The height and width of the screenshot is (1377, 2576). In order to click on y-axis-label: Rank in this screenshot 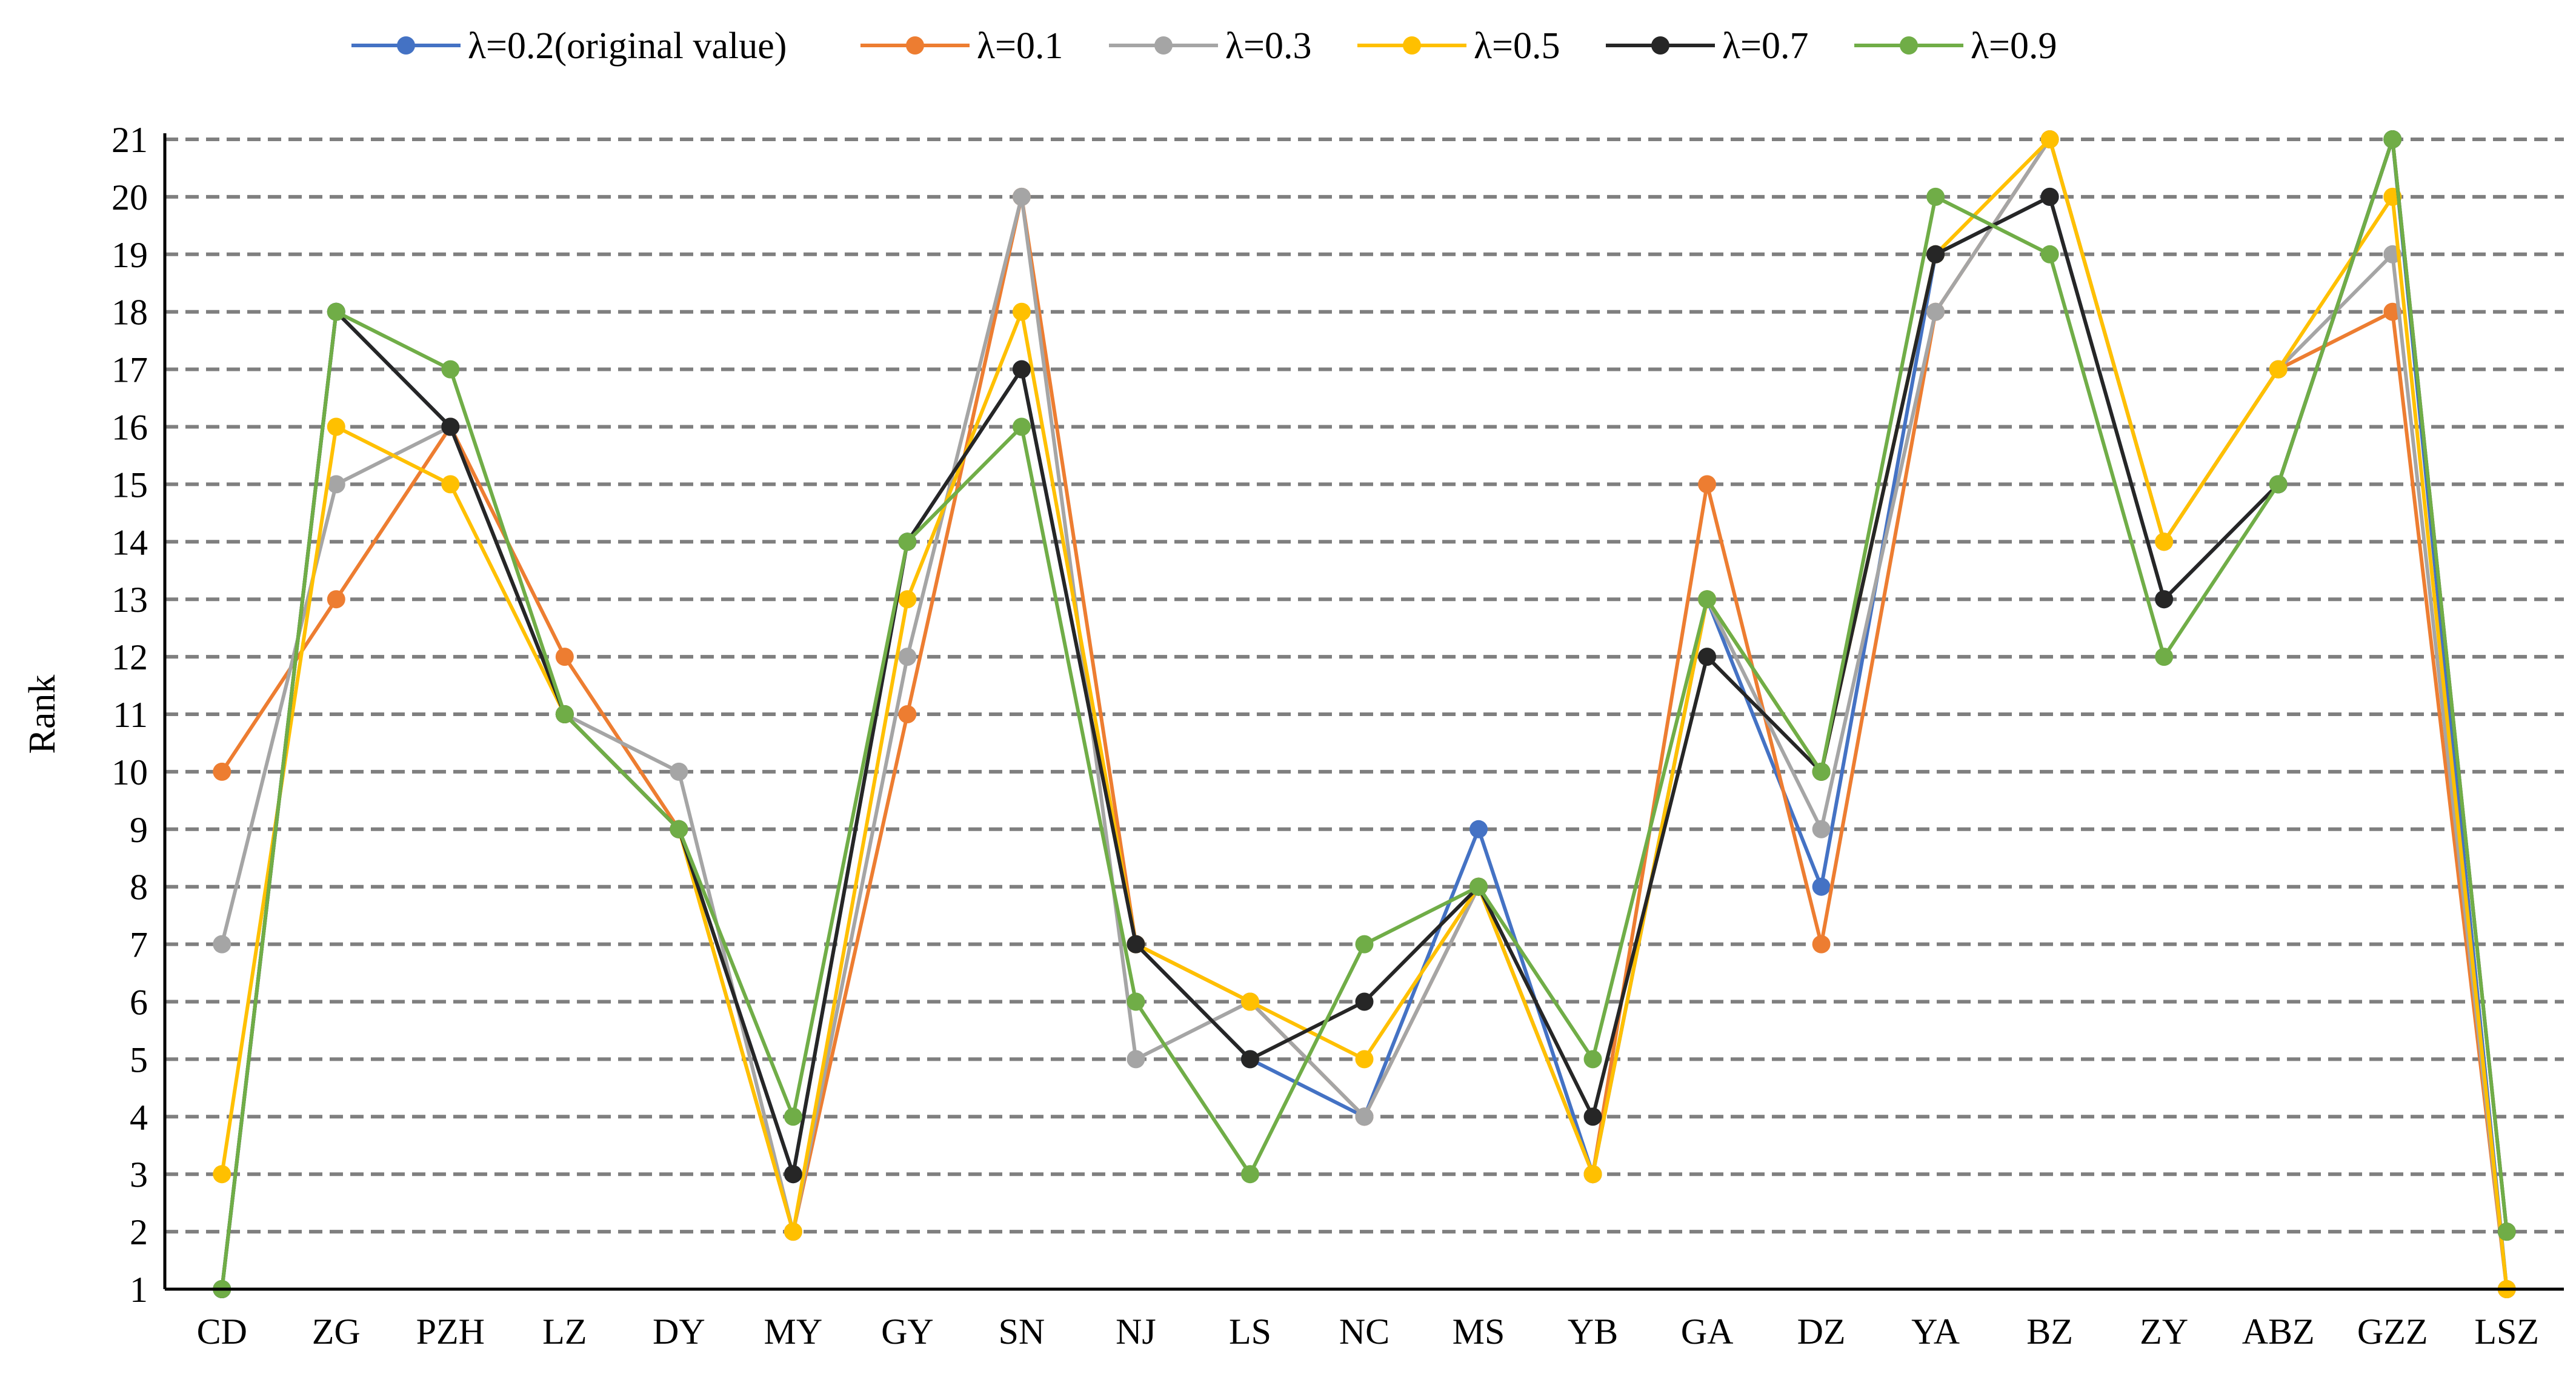, I will do `click(42, 715)`.